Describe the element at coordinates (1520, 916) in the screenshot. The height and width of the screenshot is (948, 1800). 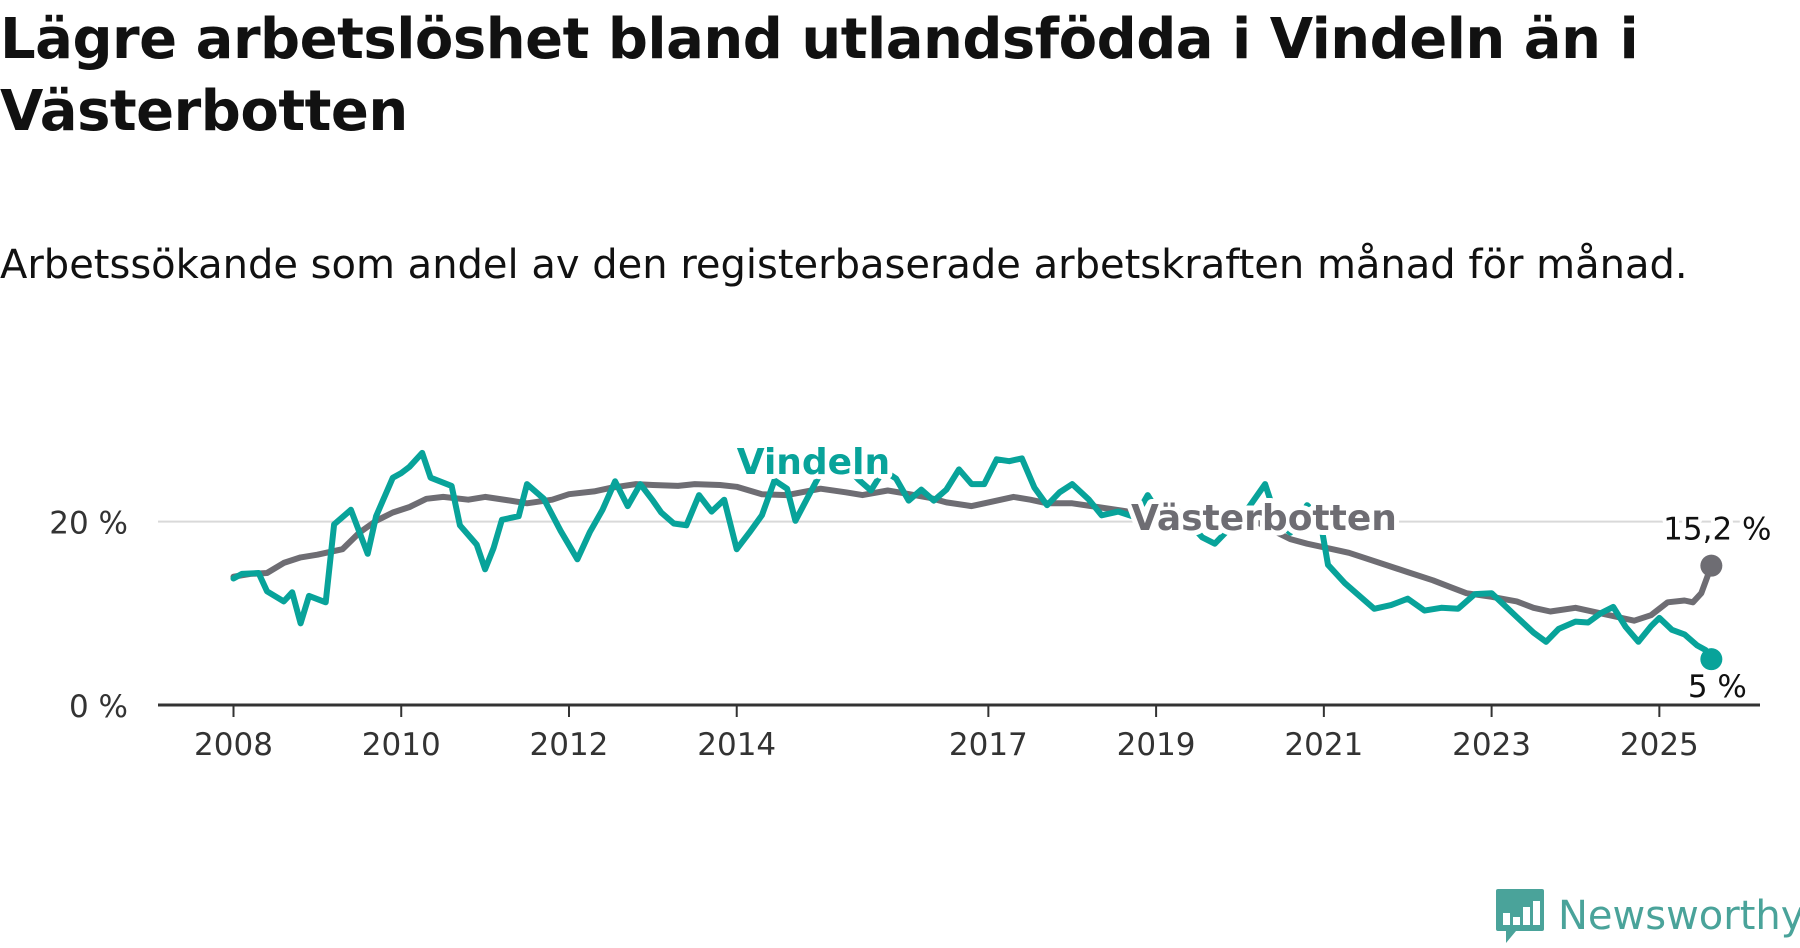
I see `bar-chart-speech-bubble-icon` at that location.